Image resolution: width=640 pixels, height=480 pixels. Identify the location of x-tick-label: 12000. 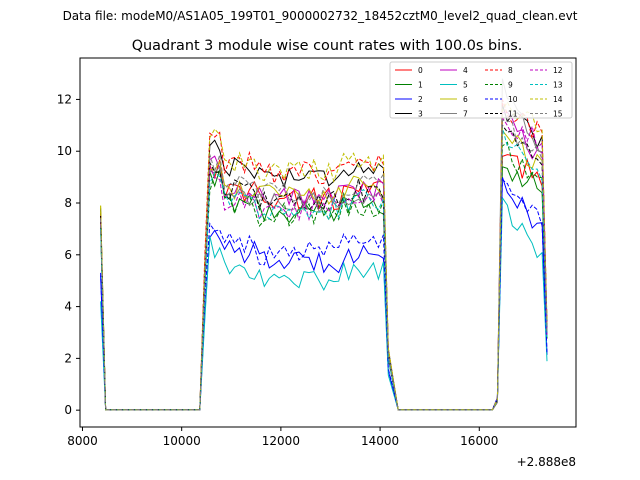
(281, 441).